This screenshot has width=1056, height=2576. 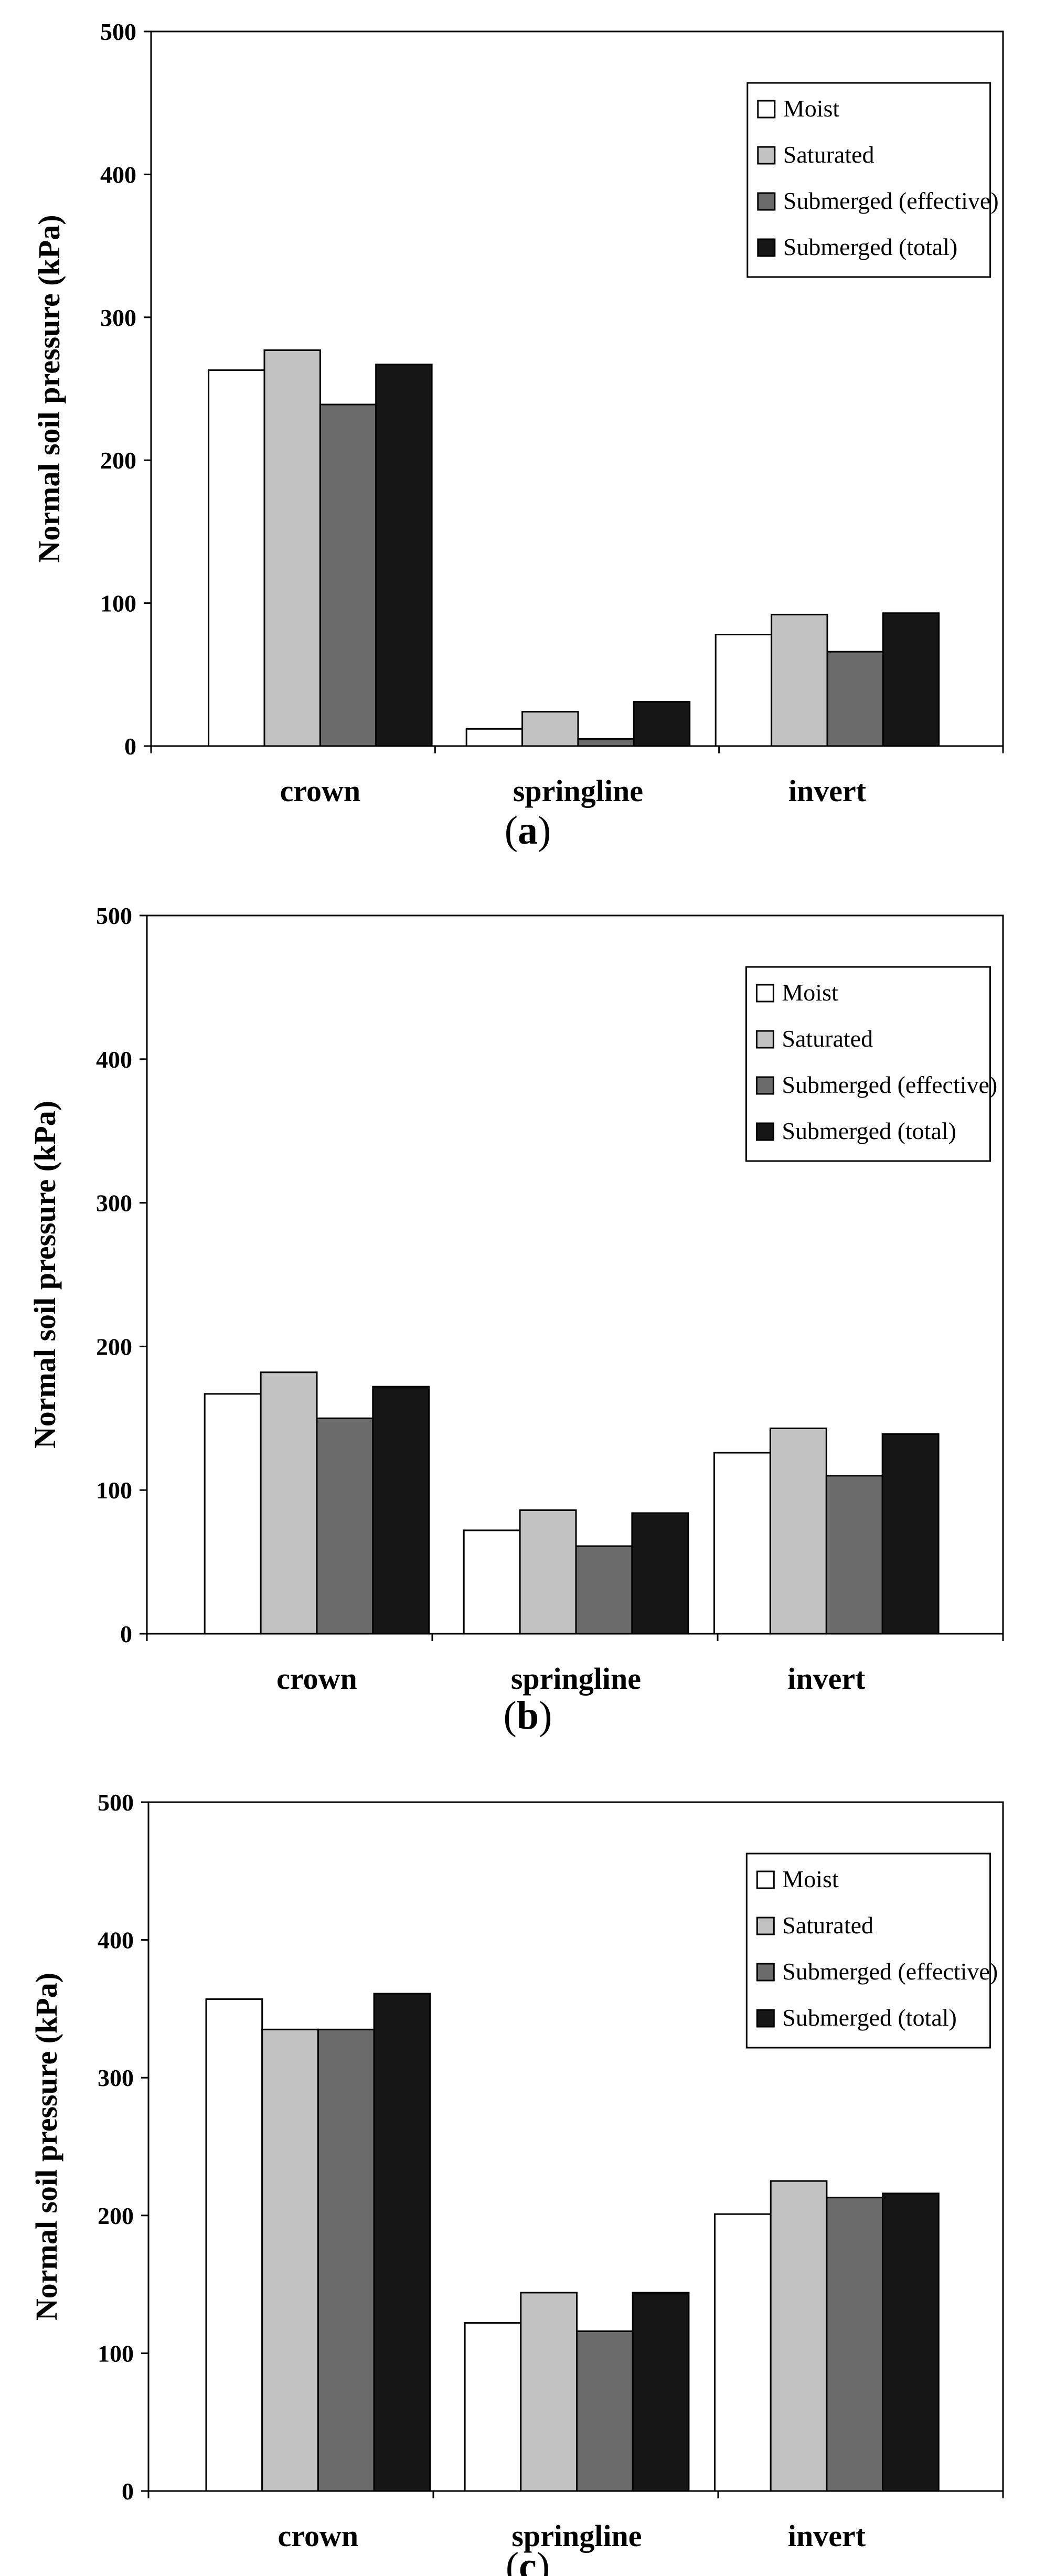 What do you see at coordinates (528, 1716) in the screenshot?
I see `panel-label: (b)` at bounding box center [528, 1716].